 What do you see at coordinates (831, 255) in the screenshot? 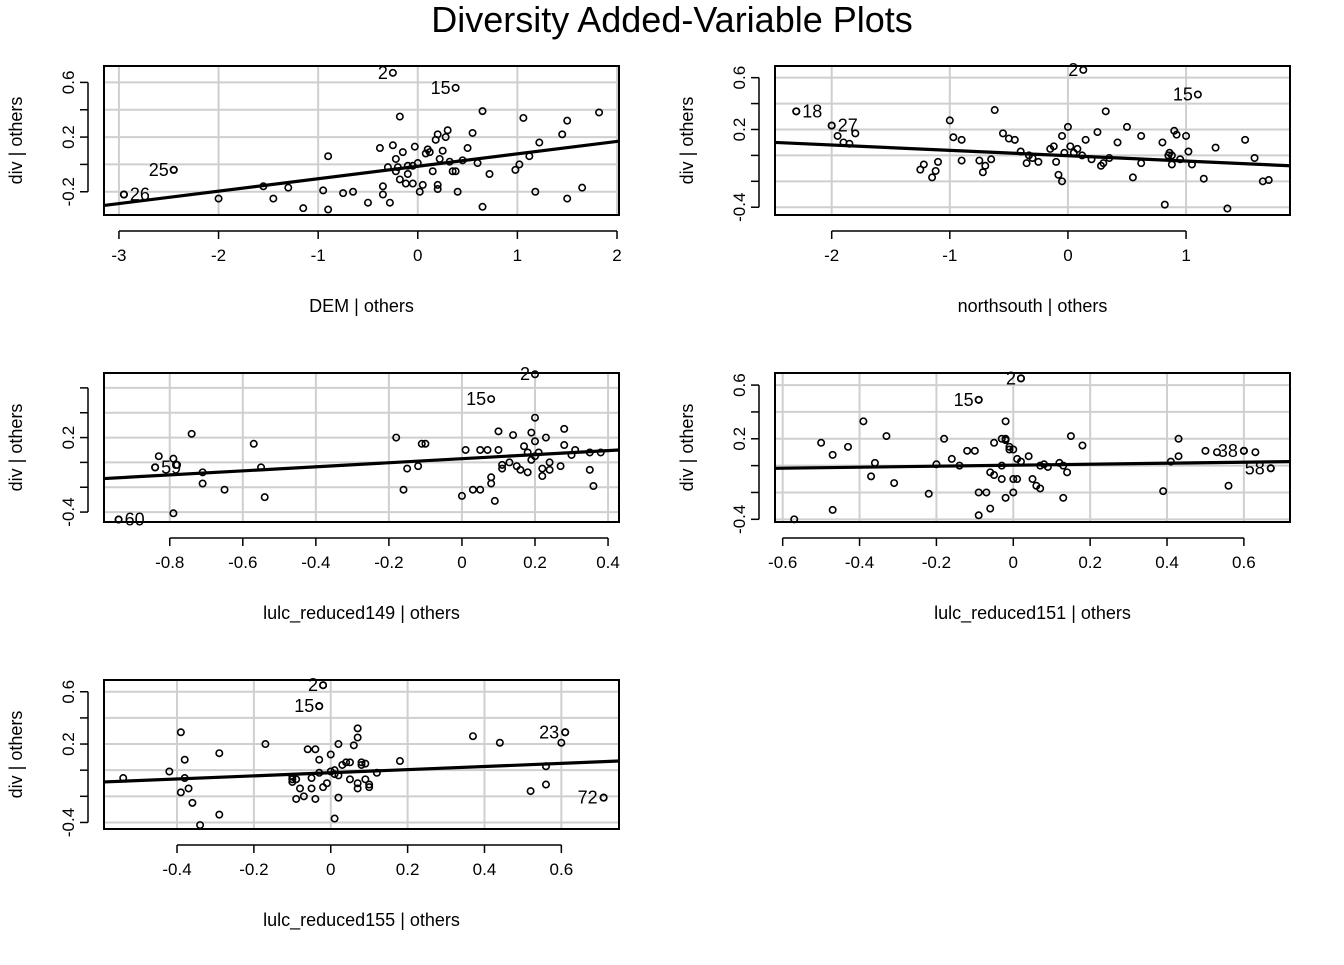
I see `x-tick-label: -2` at bounding box center [831, 255].